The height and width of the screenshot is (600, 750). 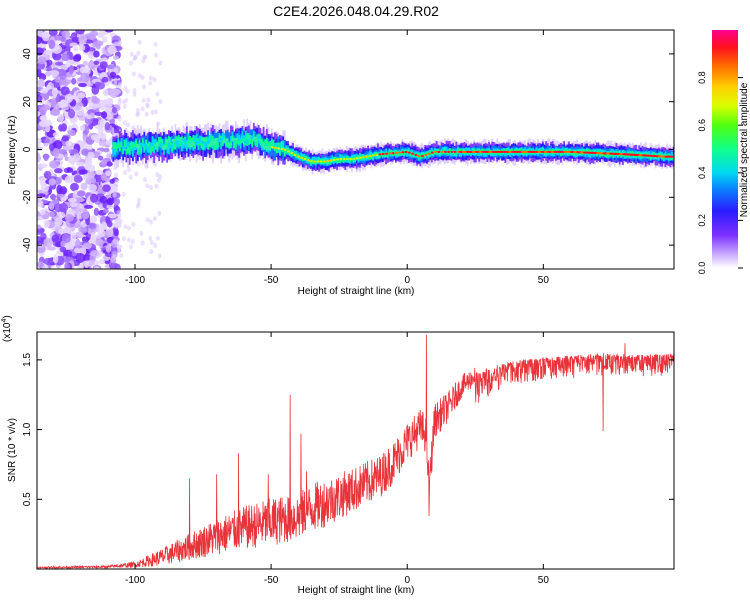 I want to click on snr-x-tick-label: 0, so click(x=407, y=580).